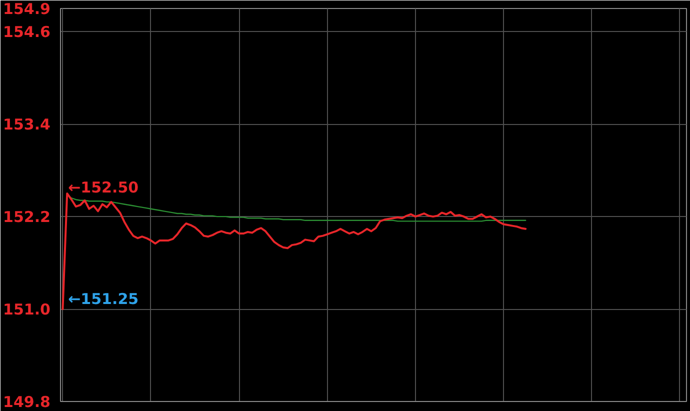 The height and width of the screenshot is (411, 690). What do you see at coordinates (103, 187) in the screenshot?
I see `annotation: ←152.50` at bounding box center [103, 187].